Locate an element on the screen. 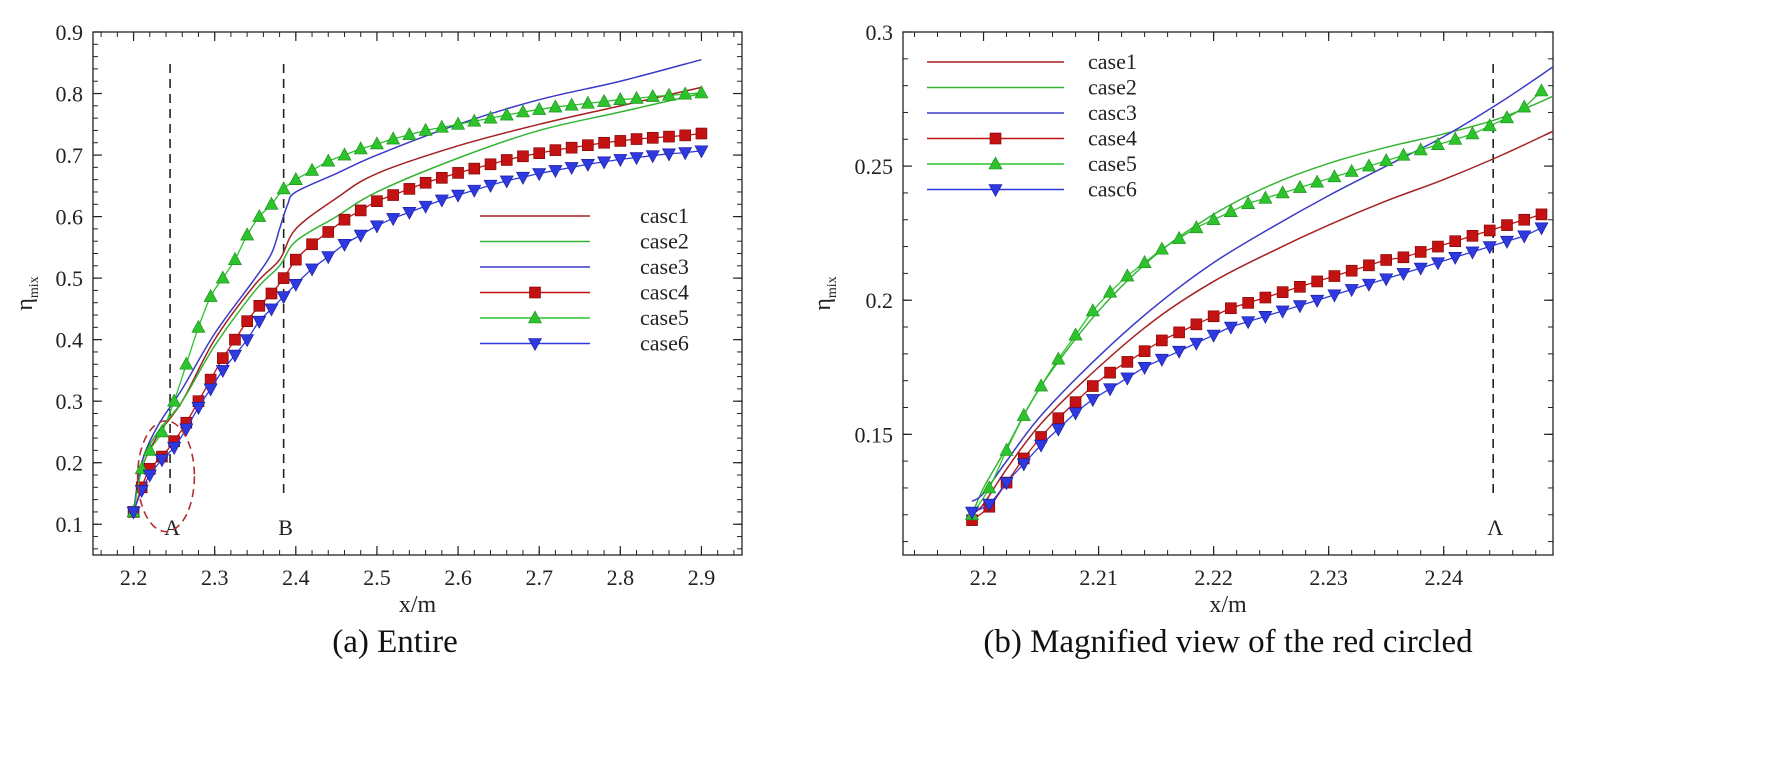 This screenshot has width=1767, height=770. y-tick-label: 0.2 is located at coordinates (880, 300).